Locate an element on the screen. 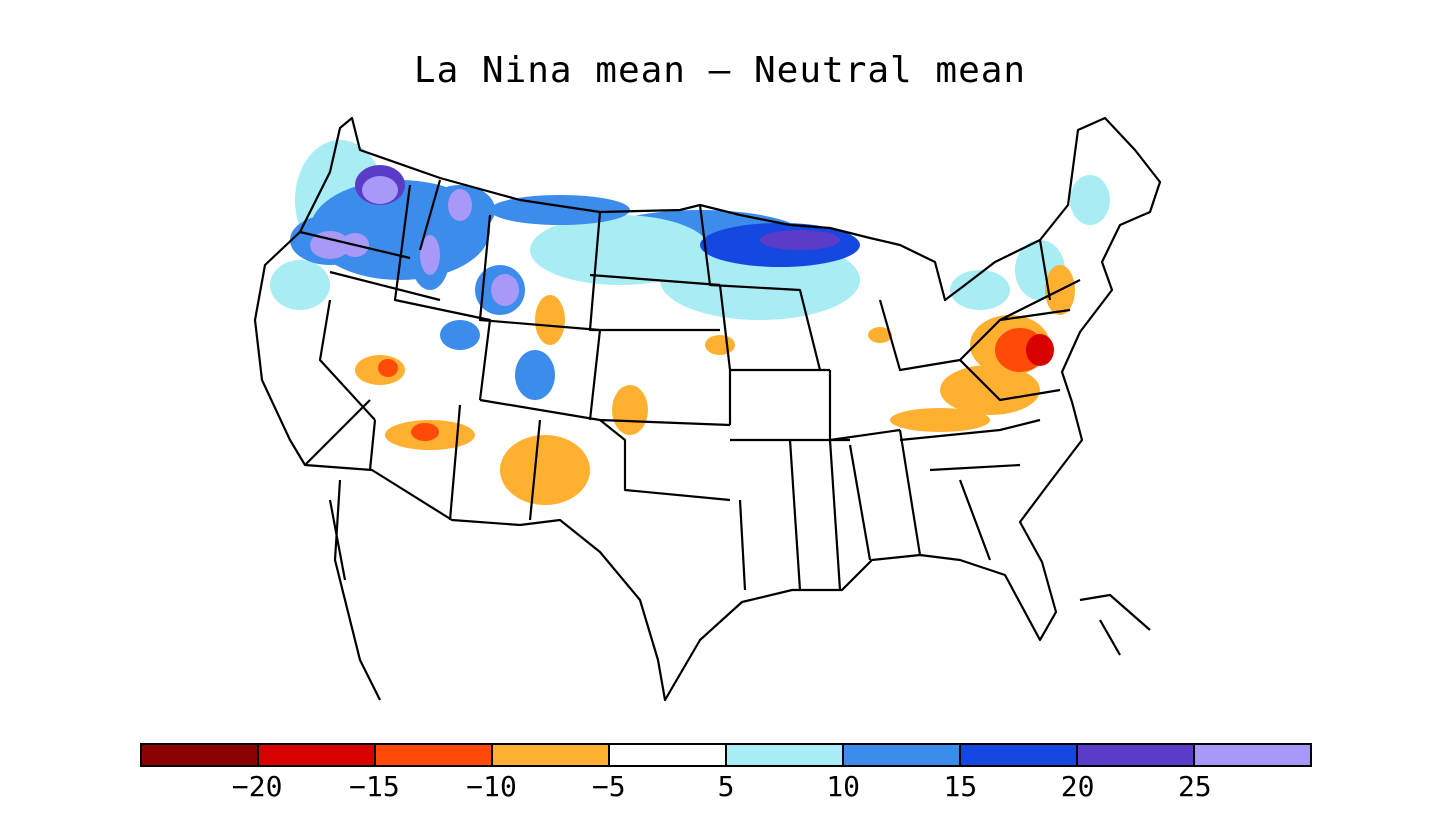 This screenshot has width=1440, height=826. colorbar-tick-label: −20 is located at coordinates (257, 786).